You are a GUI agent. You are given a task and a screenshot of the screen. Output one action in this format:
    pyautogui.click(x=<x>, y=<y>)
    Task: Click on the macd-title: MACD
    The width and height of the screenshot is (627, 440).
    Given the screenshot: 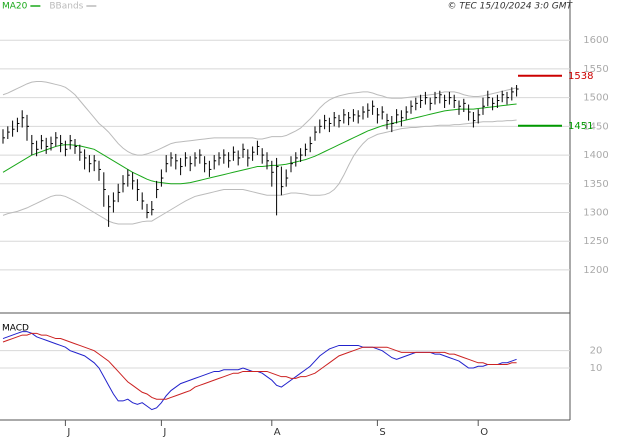 What is the action you would take?
    pyautogui.click(x=15, y=329)
    